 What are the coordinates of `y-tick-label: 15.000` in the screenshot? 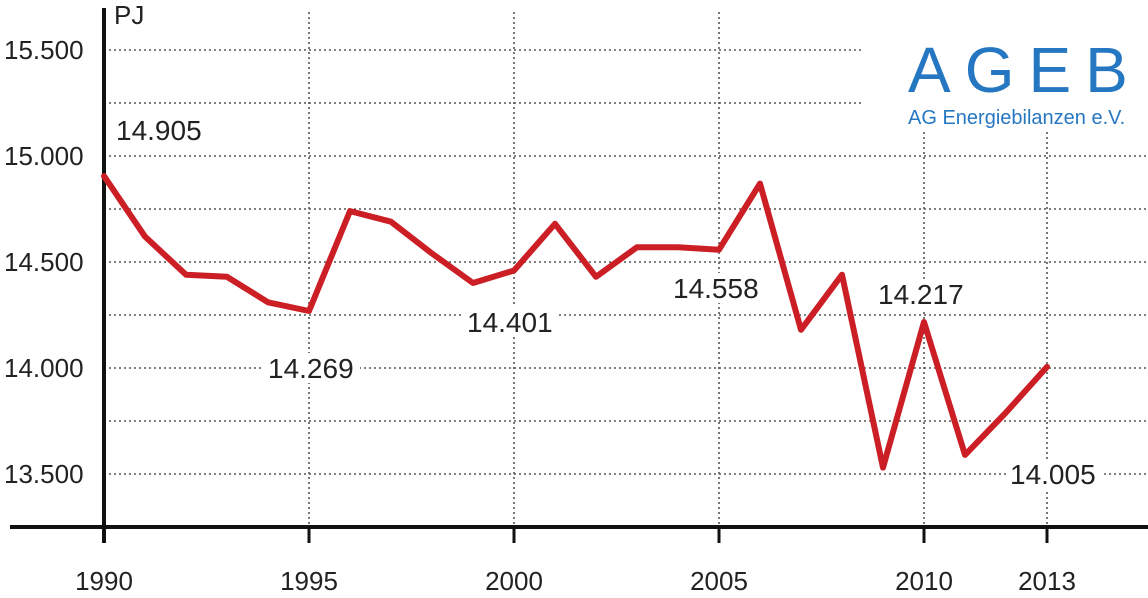 It's located at (44, 156).